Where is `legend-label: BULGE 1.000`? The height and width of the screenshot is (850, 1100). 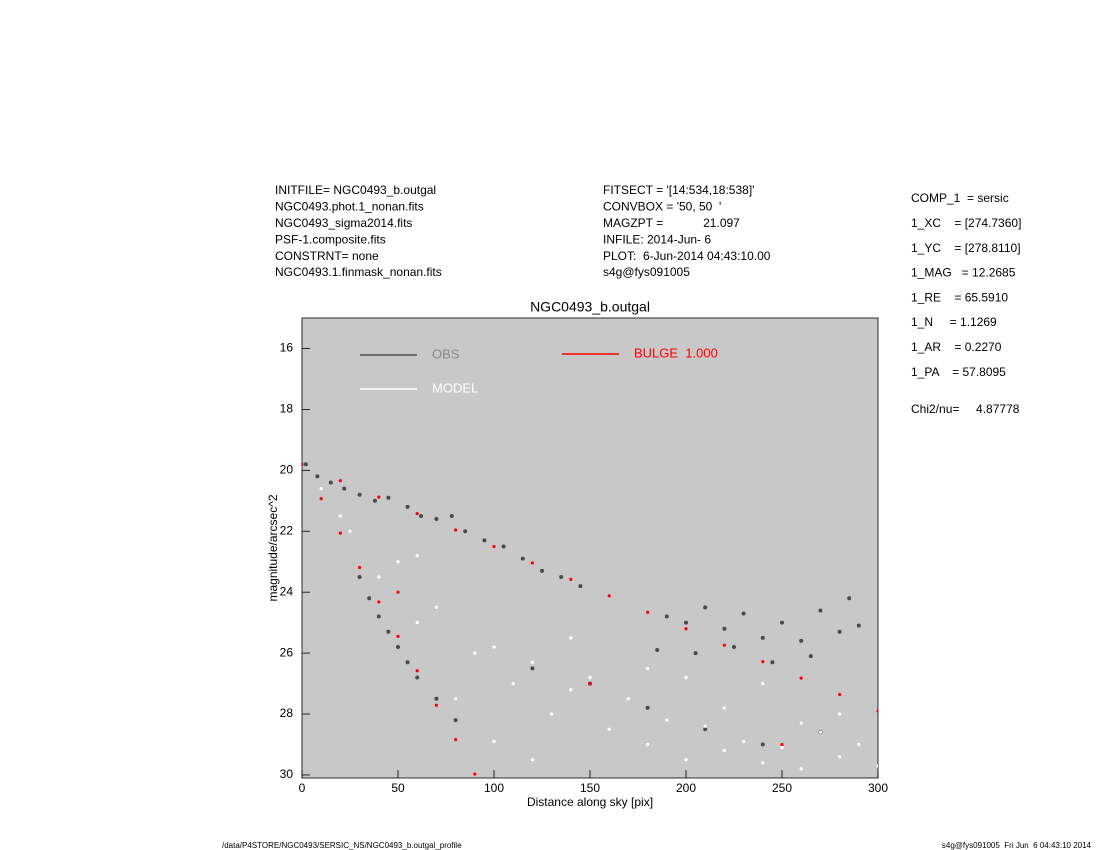
legend-label: BULGE 1.000 is located at coordinates (676, 352).